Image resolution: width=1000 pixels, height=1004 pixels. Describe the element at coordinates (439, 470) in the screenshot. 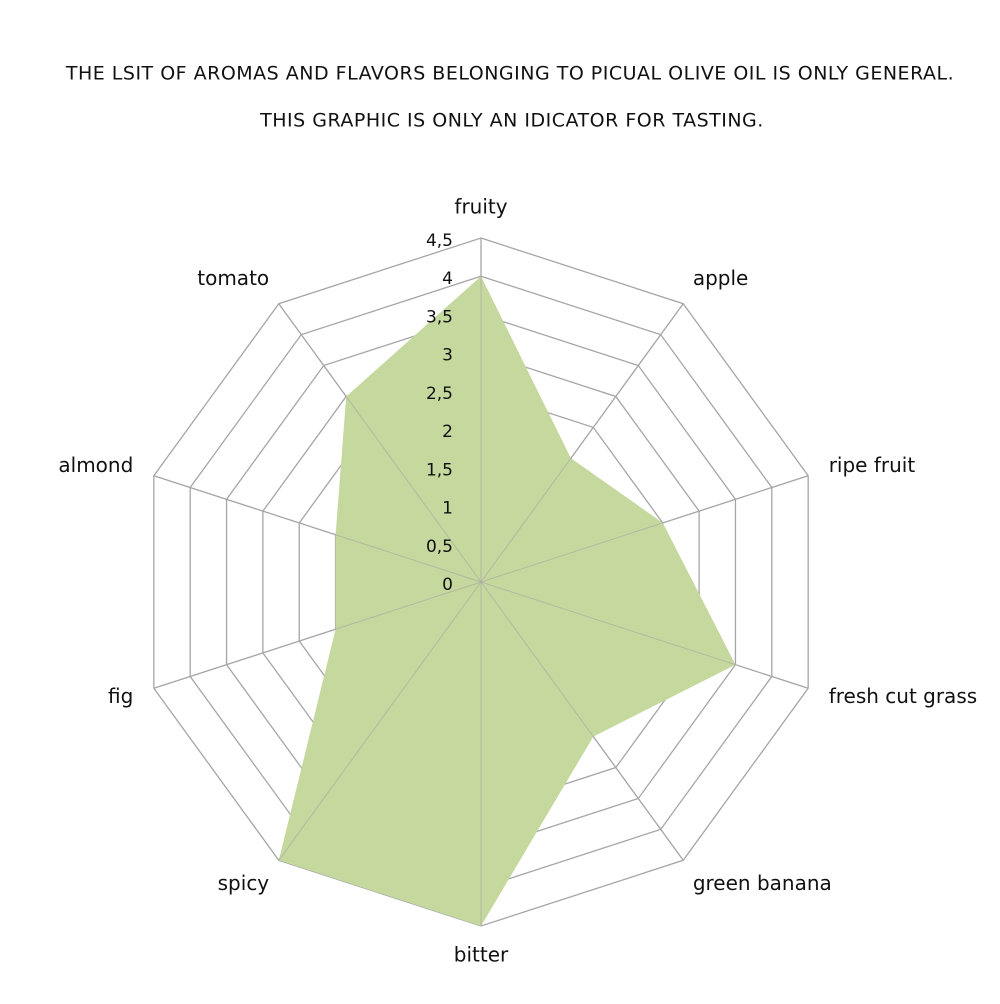

I see `r-tick-label: 1,5` at that location.